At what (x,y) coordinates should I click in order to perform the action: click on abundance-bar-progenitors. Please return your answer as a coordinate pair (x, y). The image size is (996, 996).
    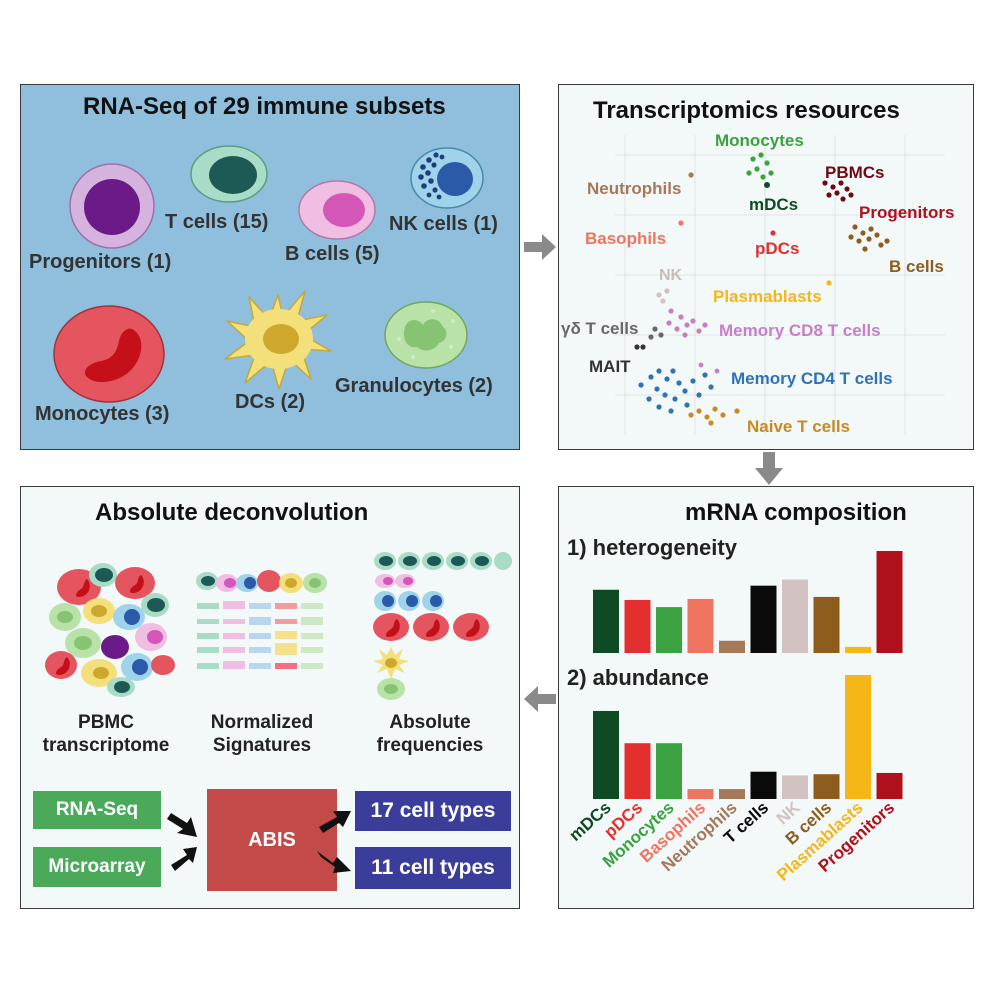
    Looking at the image, I should click on (889, 785).